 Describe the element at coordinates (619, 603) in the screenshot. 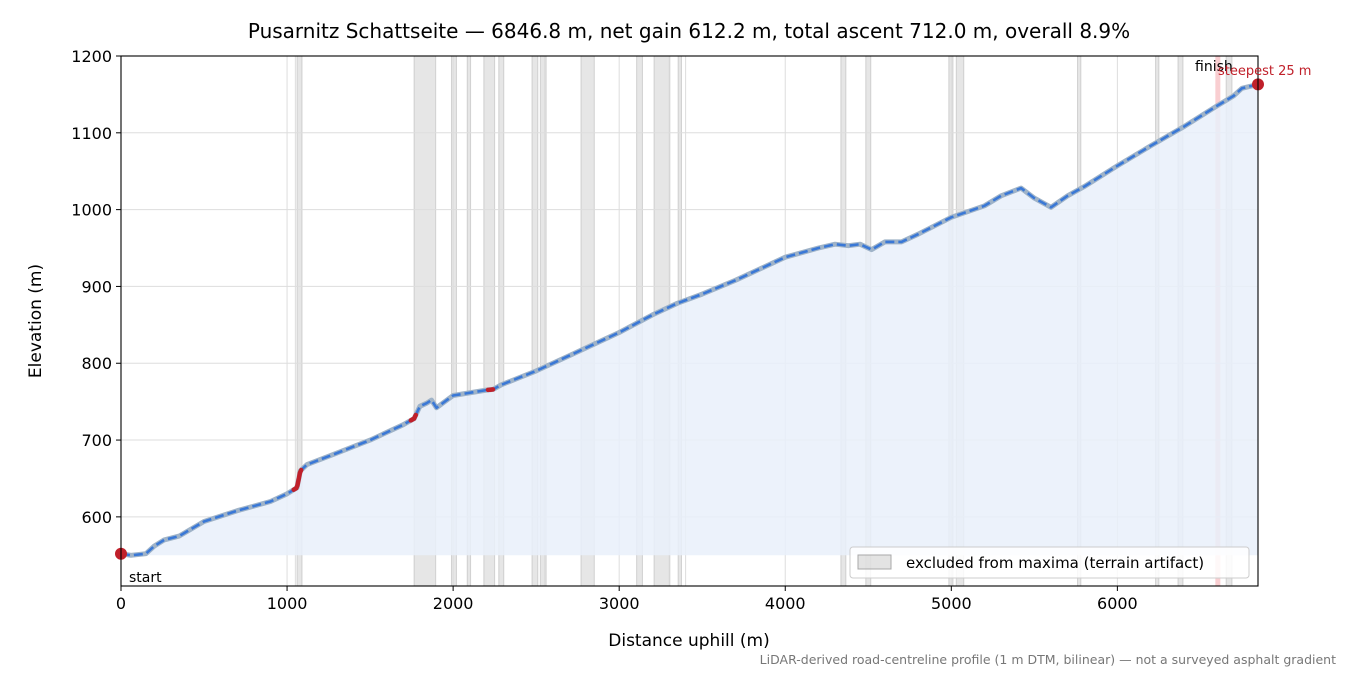

I see `x-tick-label: 3000` at that location.